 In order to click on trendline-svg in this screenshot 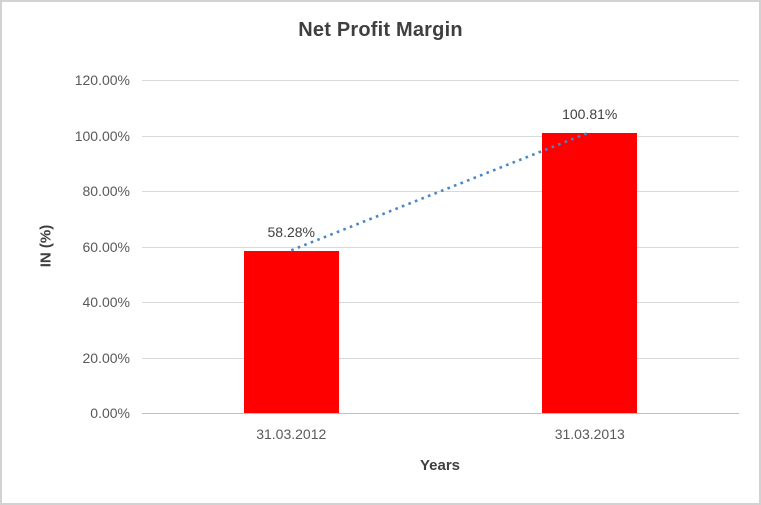, I will do `click(440, 191)`.